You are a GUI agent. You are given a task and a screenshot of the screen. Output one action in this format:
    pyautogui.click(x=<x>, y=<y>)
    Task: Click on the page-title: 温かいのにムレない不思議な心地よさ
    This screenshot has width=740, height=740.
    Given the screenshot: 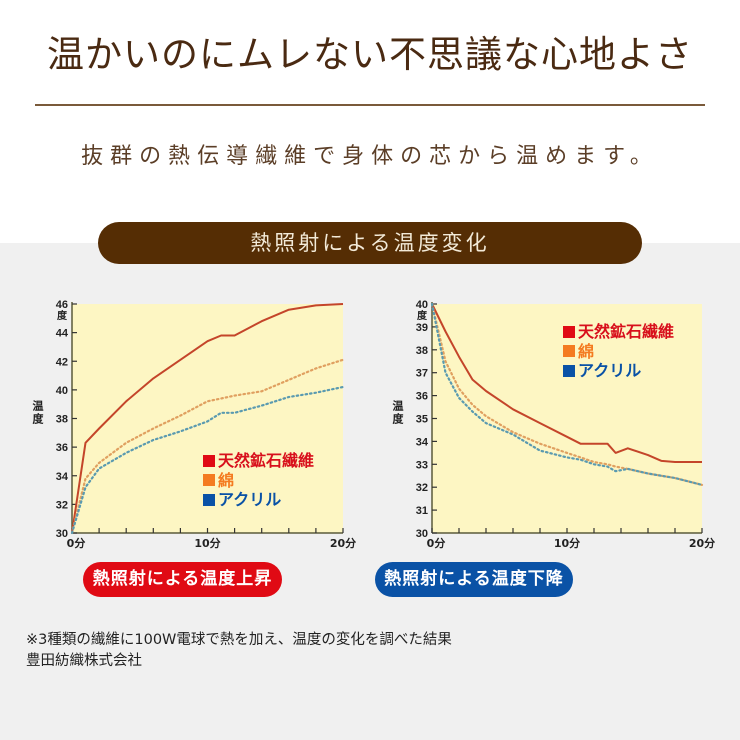 What is the action you would take?
    pyautogui.click(x=370, y=54)
    